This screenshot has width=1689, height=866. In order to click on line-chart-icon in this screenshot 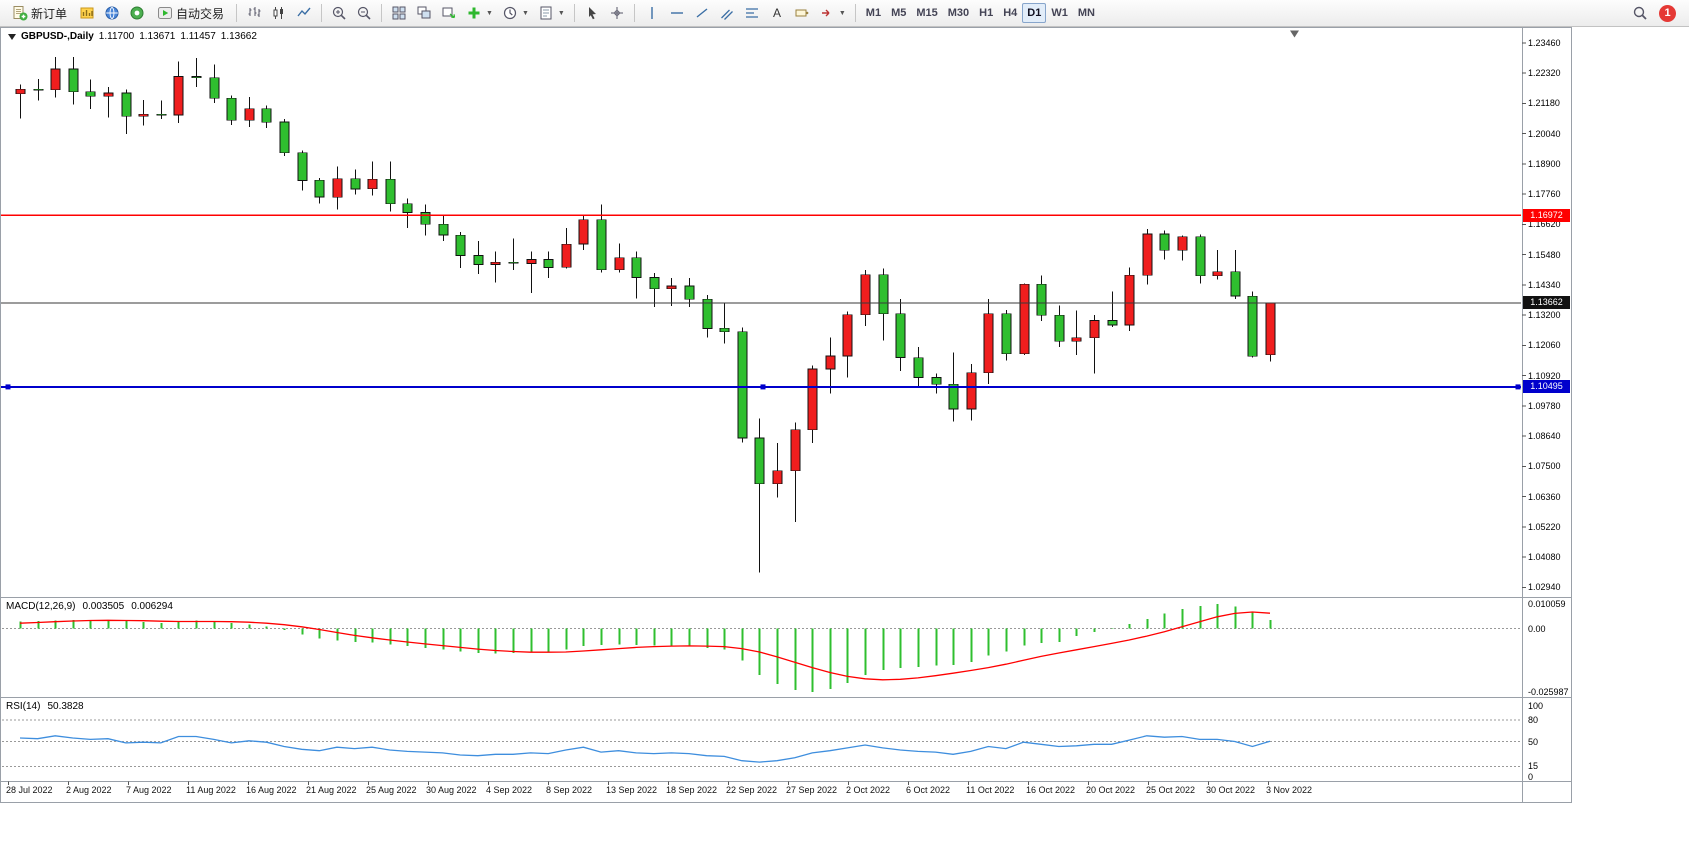, I will do `click(304, 13)`.